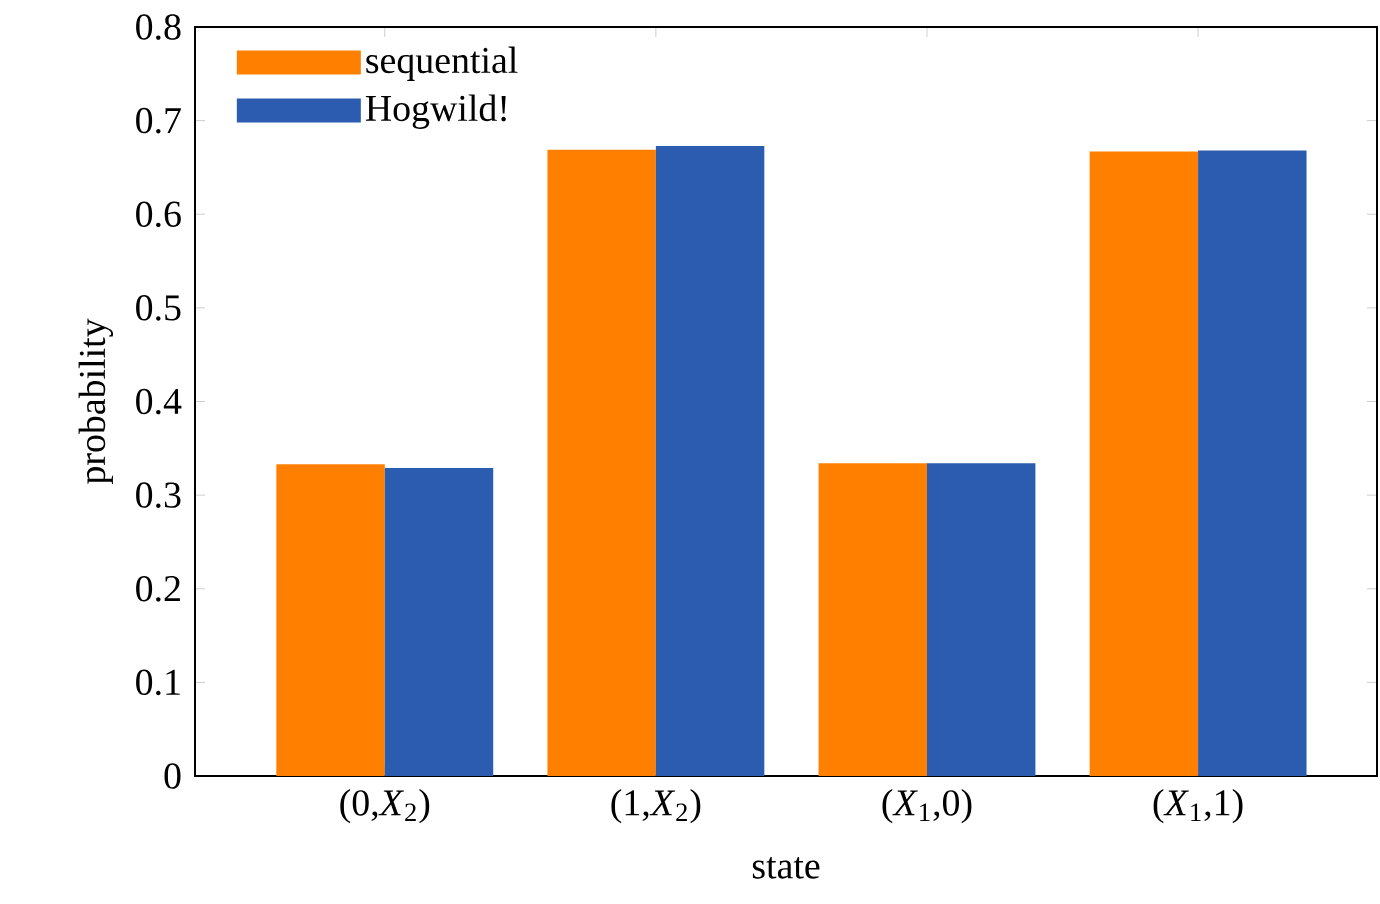  What do you see at coordinates (927, 806) in the screenshot?
I see `x-tick-label: (X$_{1}$,0)` at bounding box center [927, 806].